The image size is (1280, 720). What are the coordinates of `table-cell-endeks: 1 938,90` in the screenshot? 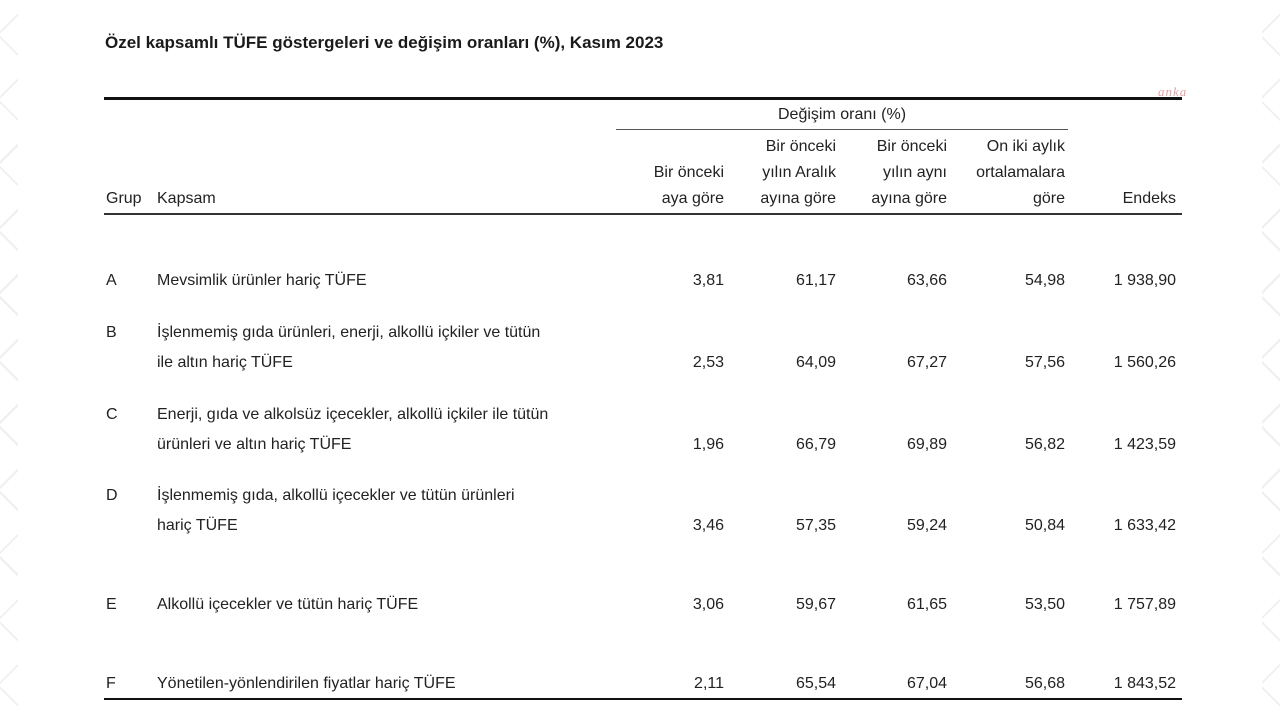 It's located at (1144, 280).